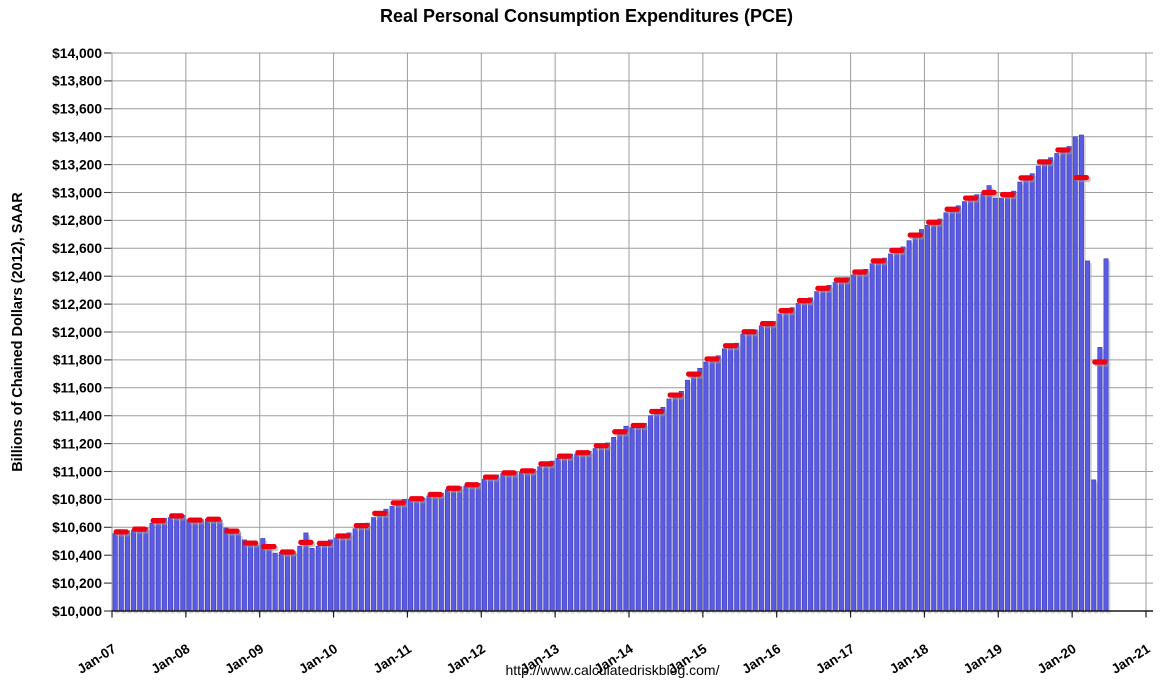 Image resolution: width=1173 pixels, height=688 pixels. Describe the element at coordinates (77, 611) in the screenshot. I see `y-tick-label: $10,000` at that location.